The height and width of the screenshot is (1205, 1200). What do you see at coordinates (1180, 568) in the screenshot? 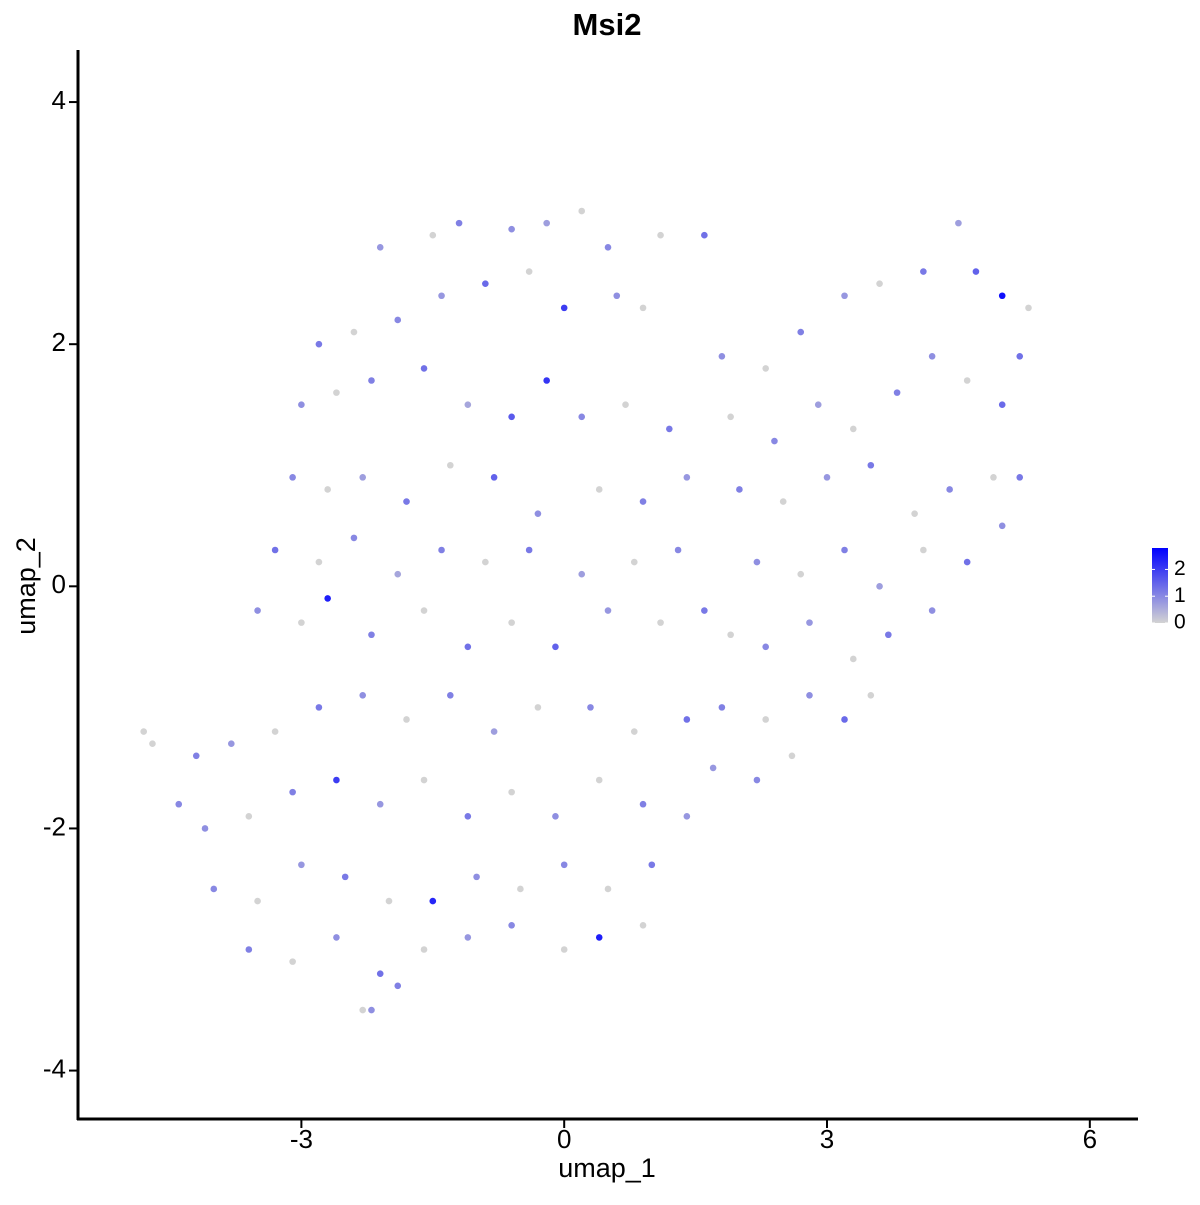
I see `color-bar-label: 2` at bounding box center [1180, 568].